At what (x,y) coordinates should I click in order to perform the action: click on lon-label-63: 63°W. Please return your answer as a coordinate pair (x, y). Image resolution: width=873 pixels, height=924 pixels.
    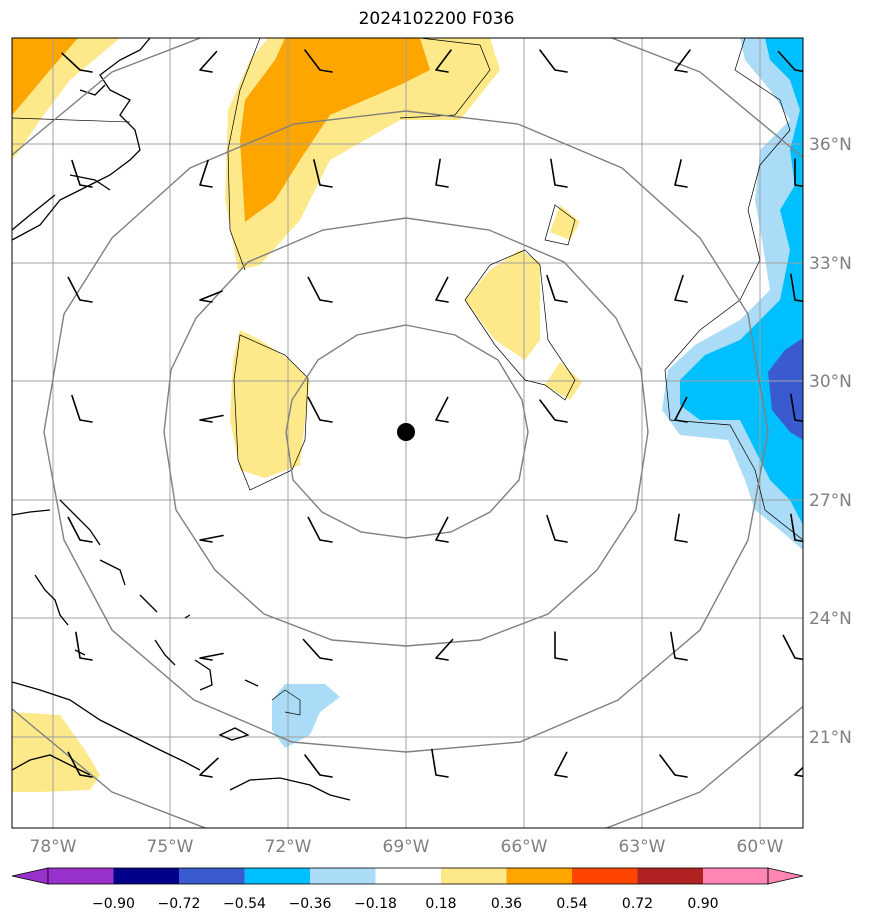
    Looking at the image, I should click on (642, 847).